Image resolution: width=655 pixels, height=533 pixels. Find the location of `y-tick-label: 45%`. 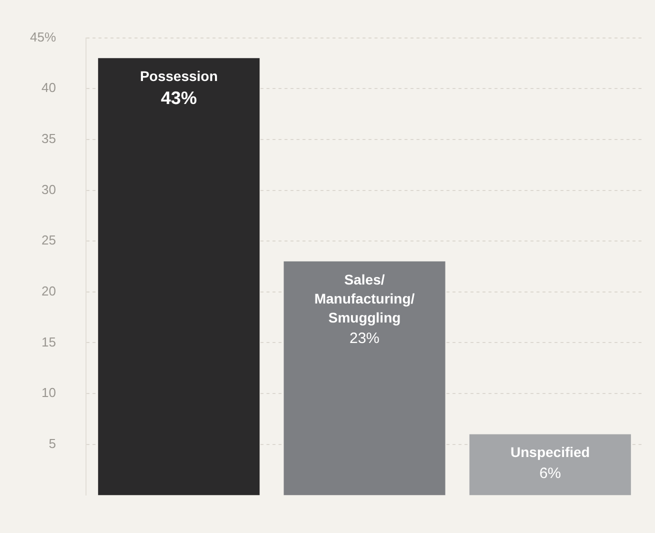

y-tick-label: 45% is located at coordinates (43, 36).